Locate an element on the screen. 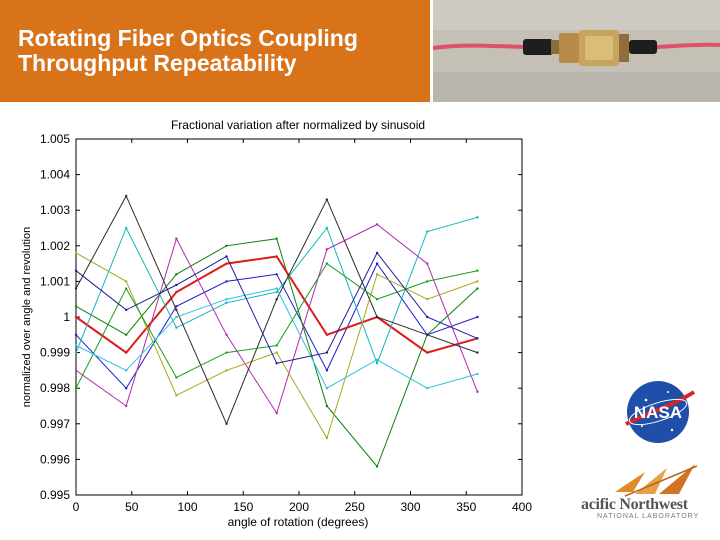  y-tick-label: 1.001 is located at coordinates (55, 281).